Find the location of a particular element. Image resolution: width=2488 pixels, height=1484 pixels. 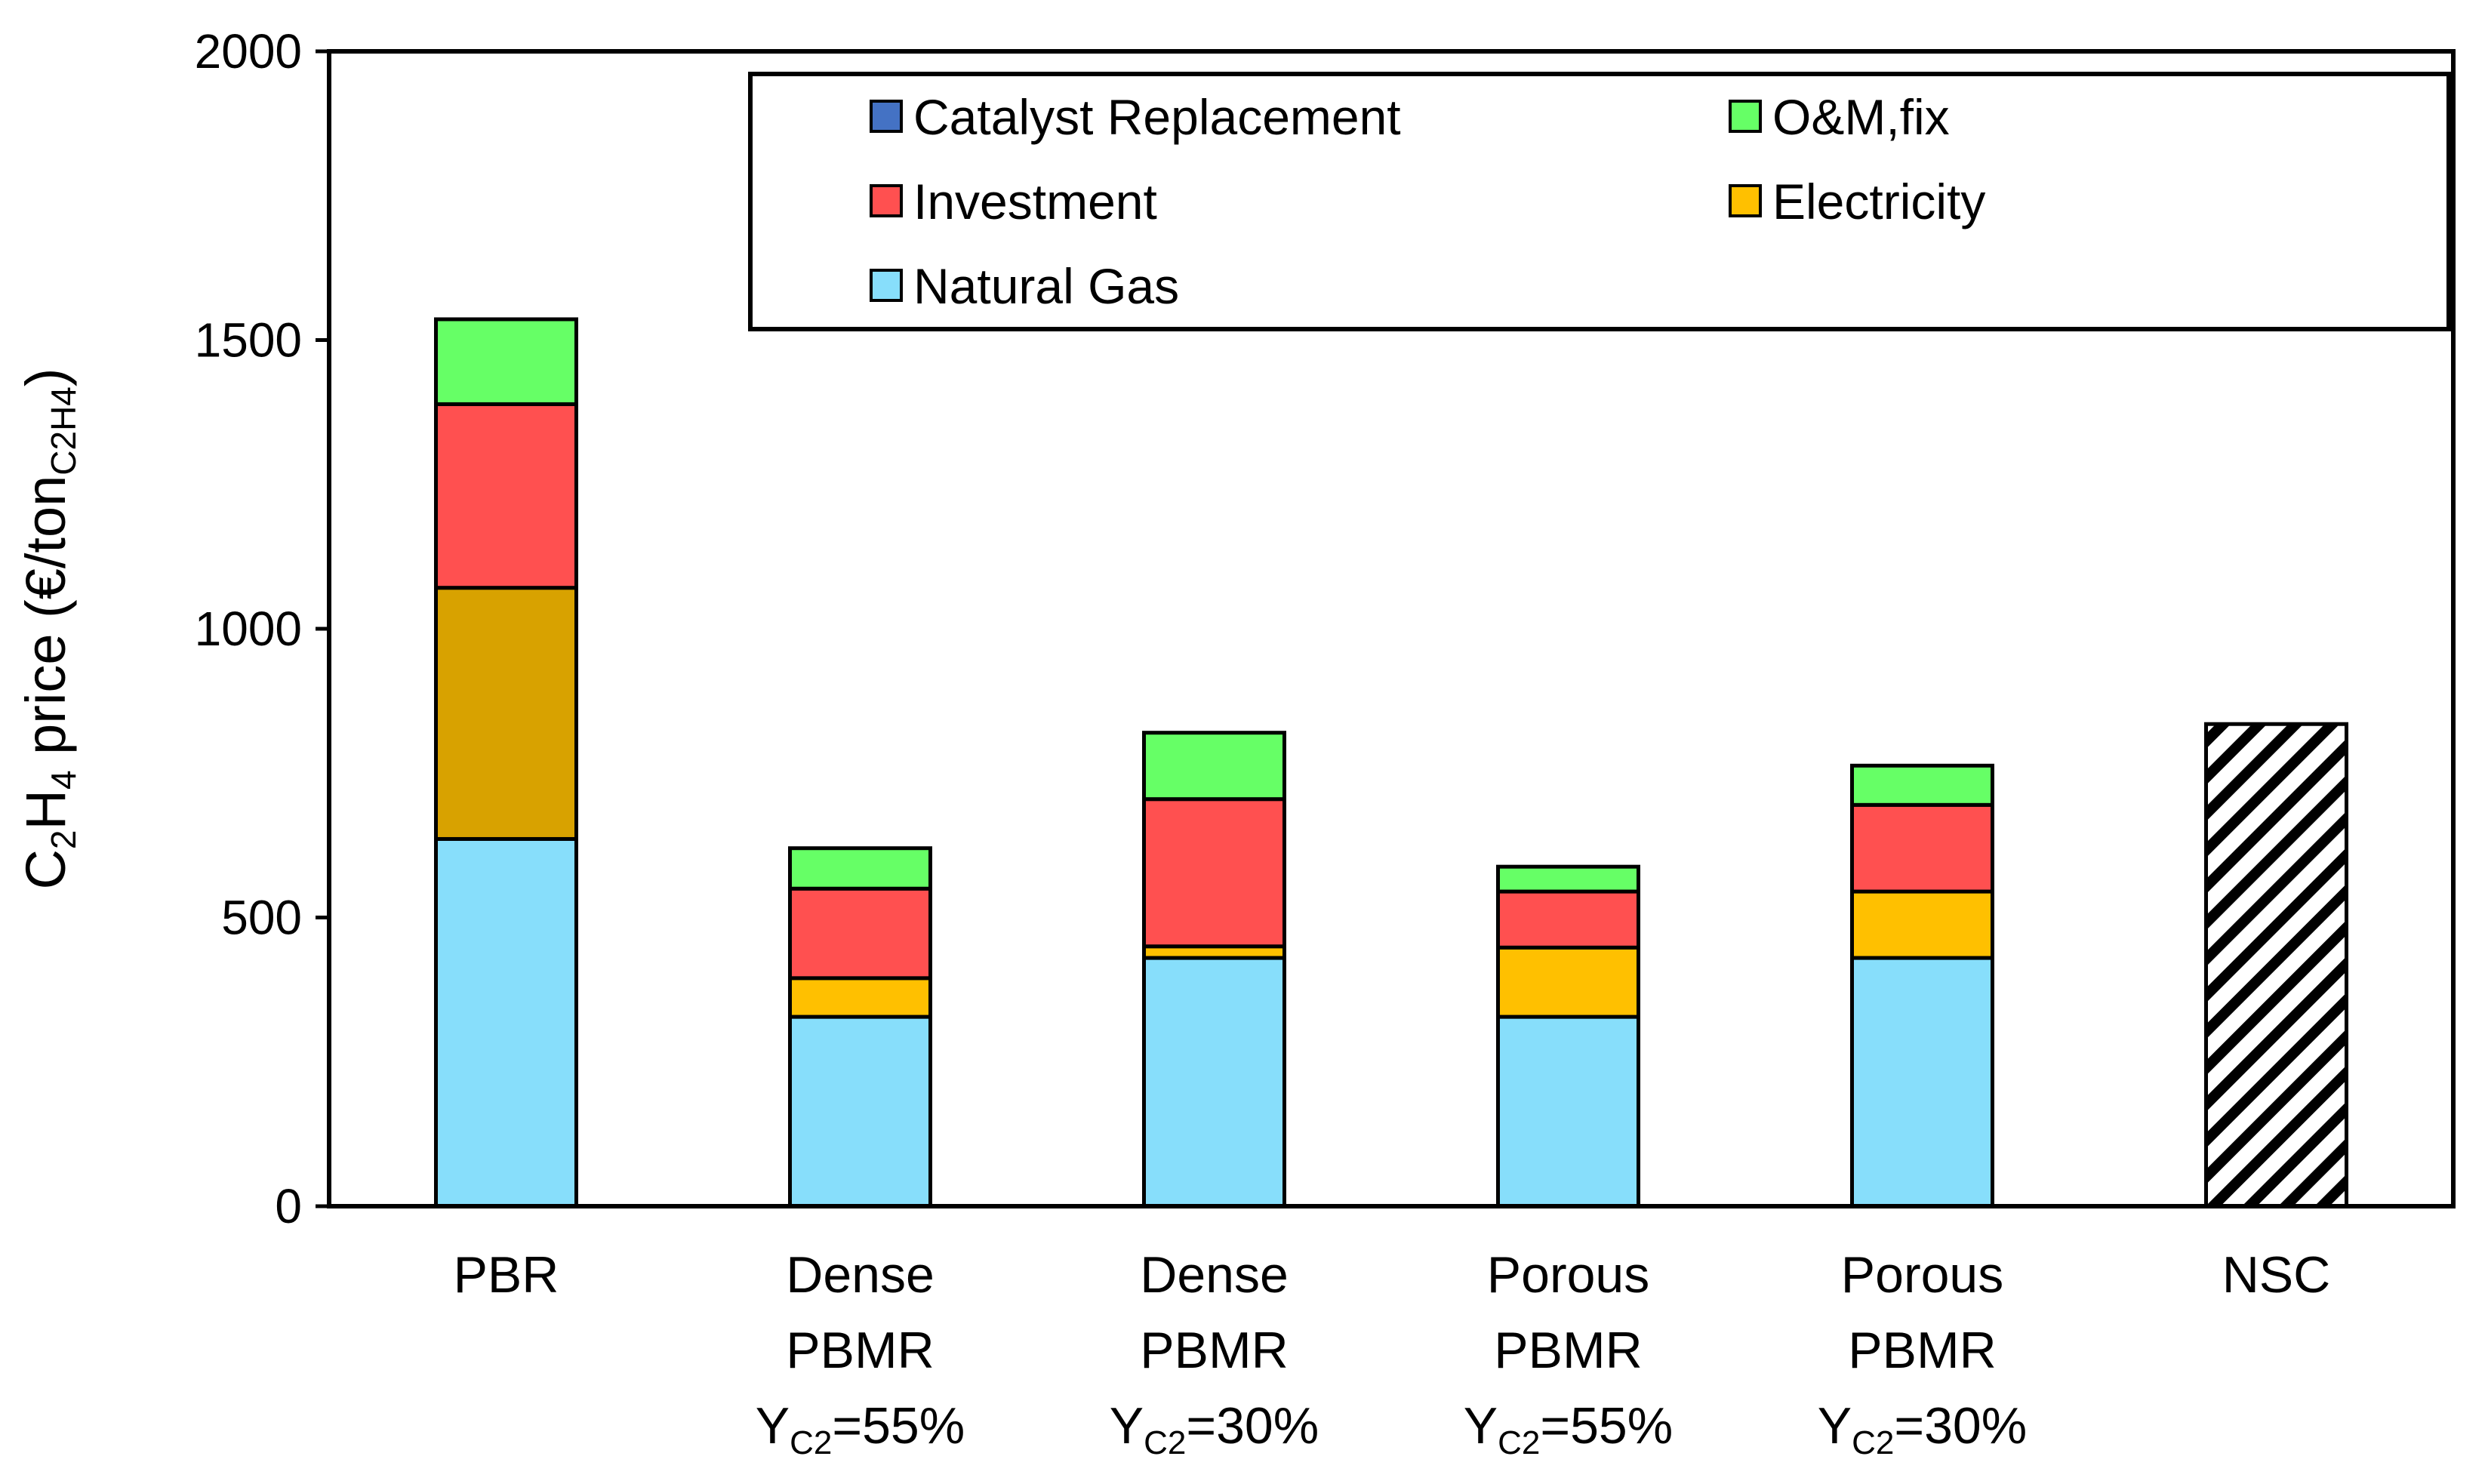

x-category-label: NSC is located at coordinates (2276, 1275).